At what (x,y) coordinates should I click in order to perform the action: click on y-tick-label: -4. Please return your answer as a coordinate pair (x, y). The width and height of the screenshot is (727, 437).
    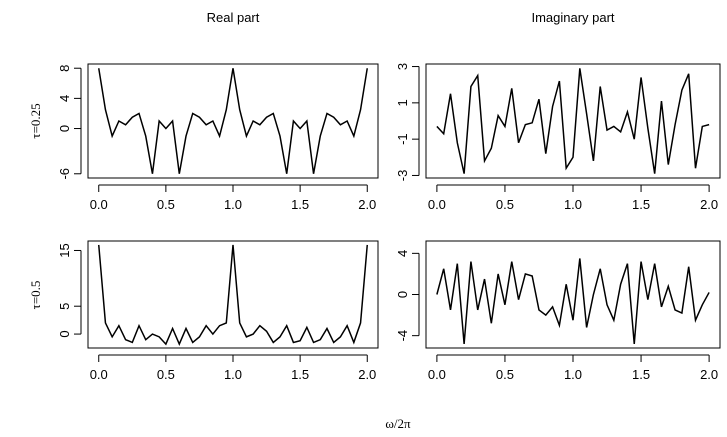
    Looking at the image, I should click on (402, 336).